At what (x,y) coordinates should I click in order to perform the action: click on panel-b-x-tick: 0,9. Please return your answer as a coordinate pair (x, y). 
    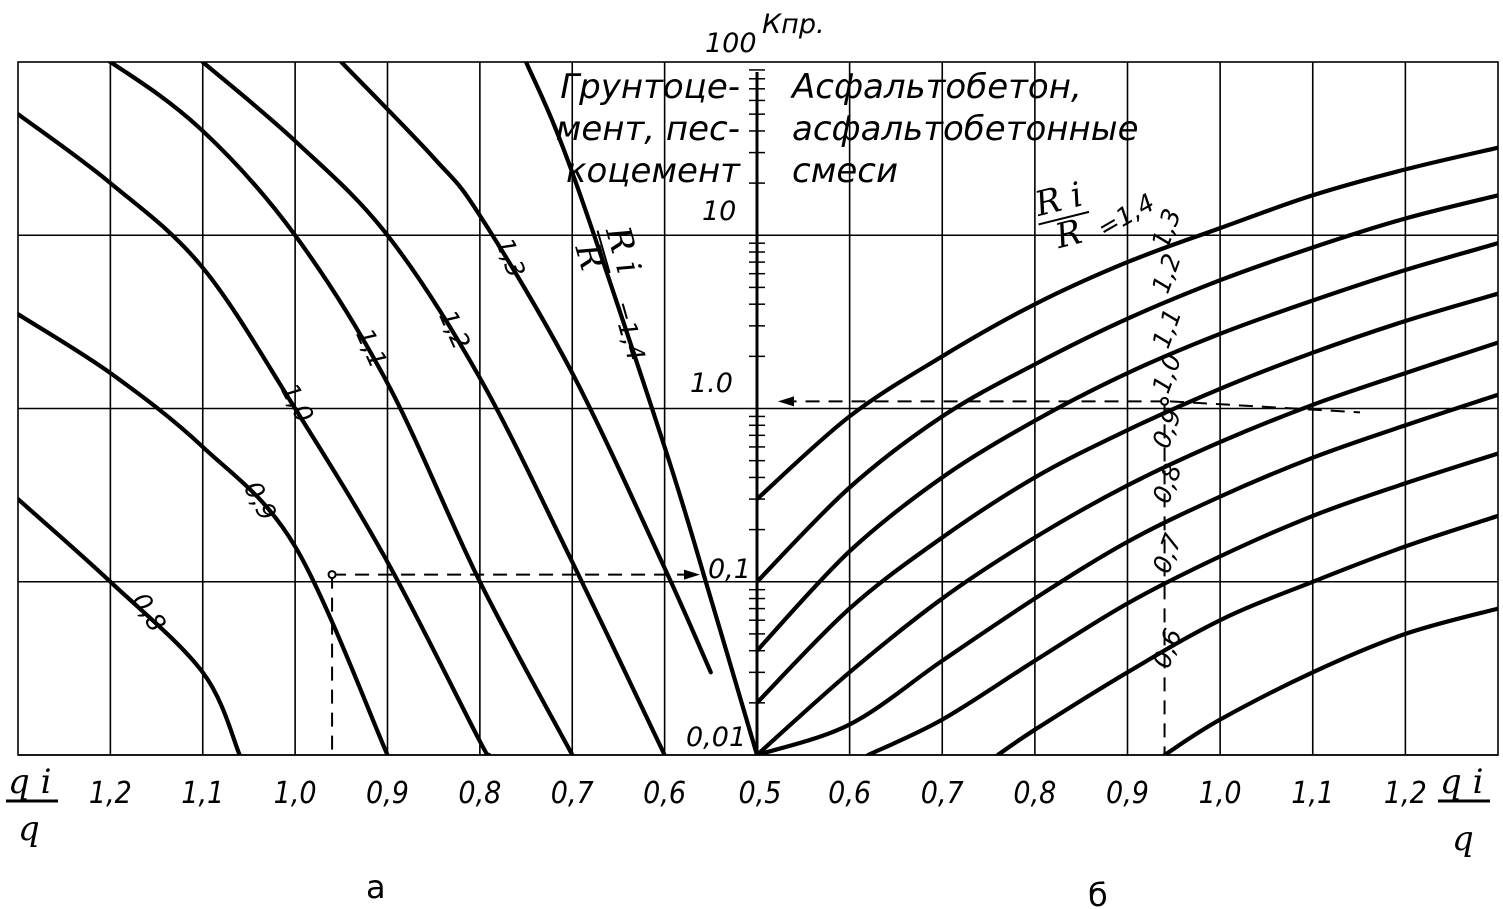
    Looking at the image, I should click on (1127, 793).